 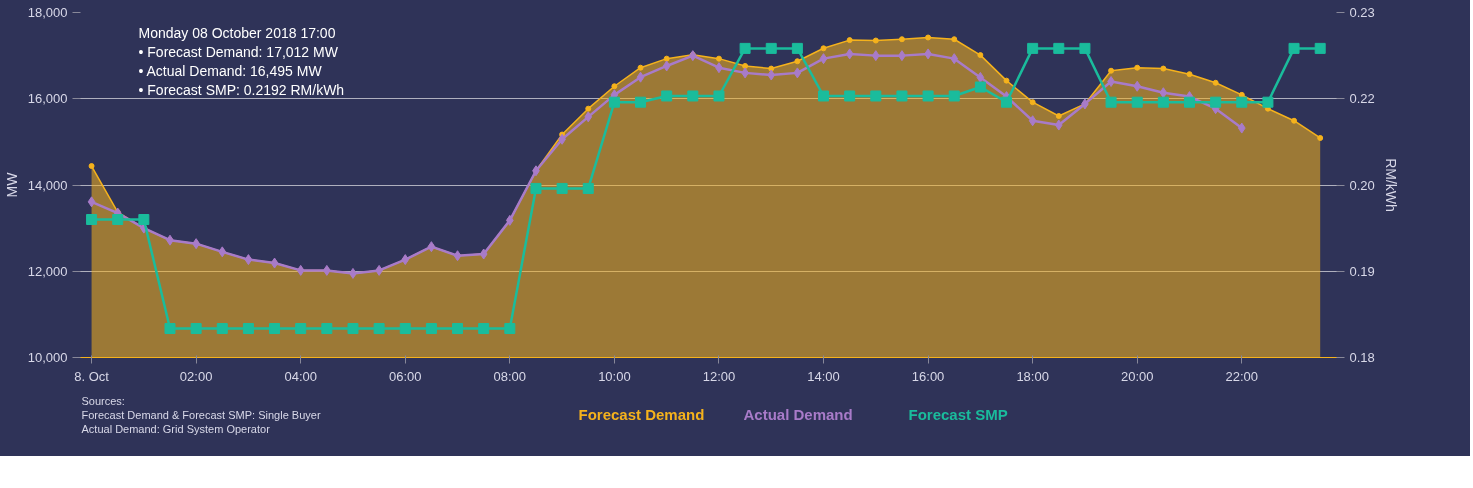 I want to click on text: Forecast SMP, so click(x=958, y=414).